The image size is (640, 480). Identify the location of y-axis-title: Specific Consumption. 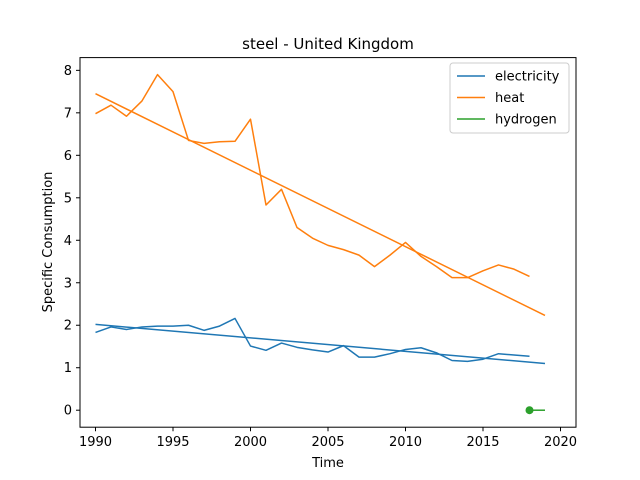
(48, 242).